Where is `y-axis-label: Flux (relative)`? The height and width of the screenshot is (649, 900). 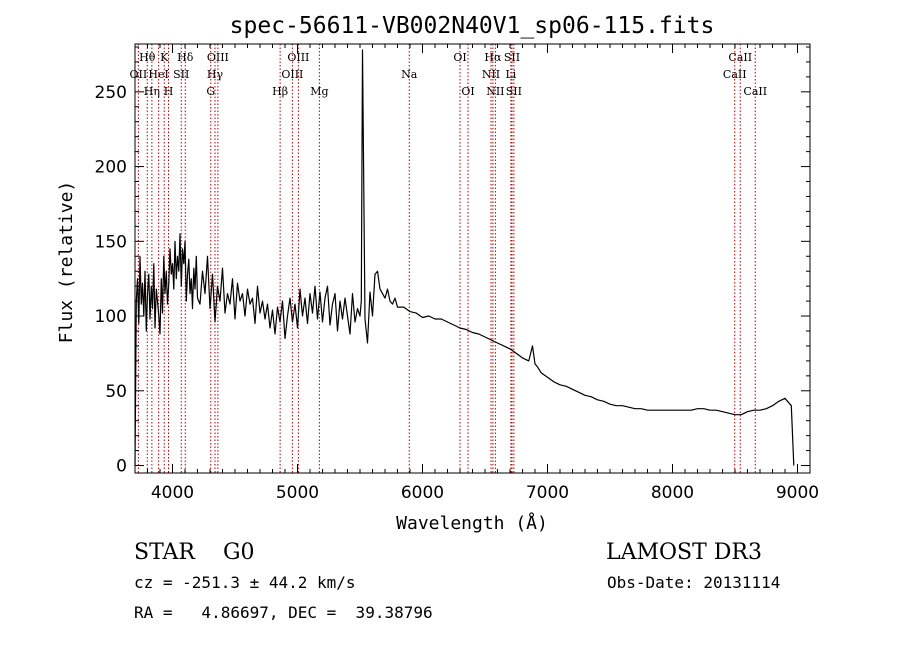
y-axis-label: Flux (relative) is located at coordinates (66, 262).